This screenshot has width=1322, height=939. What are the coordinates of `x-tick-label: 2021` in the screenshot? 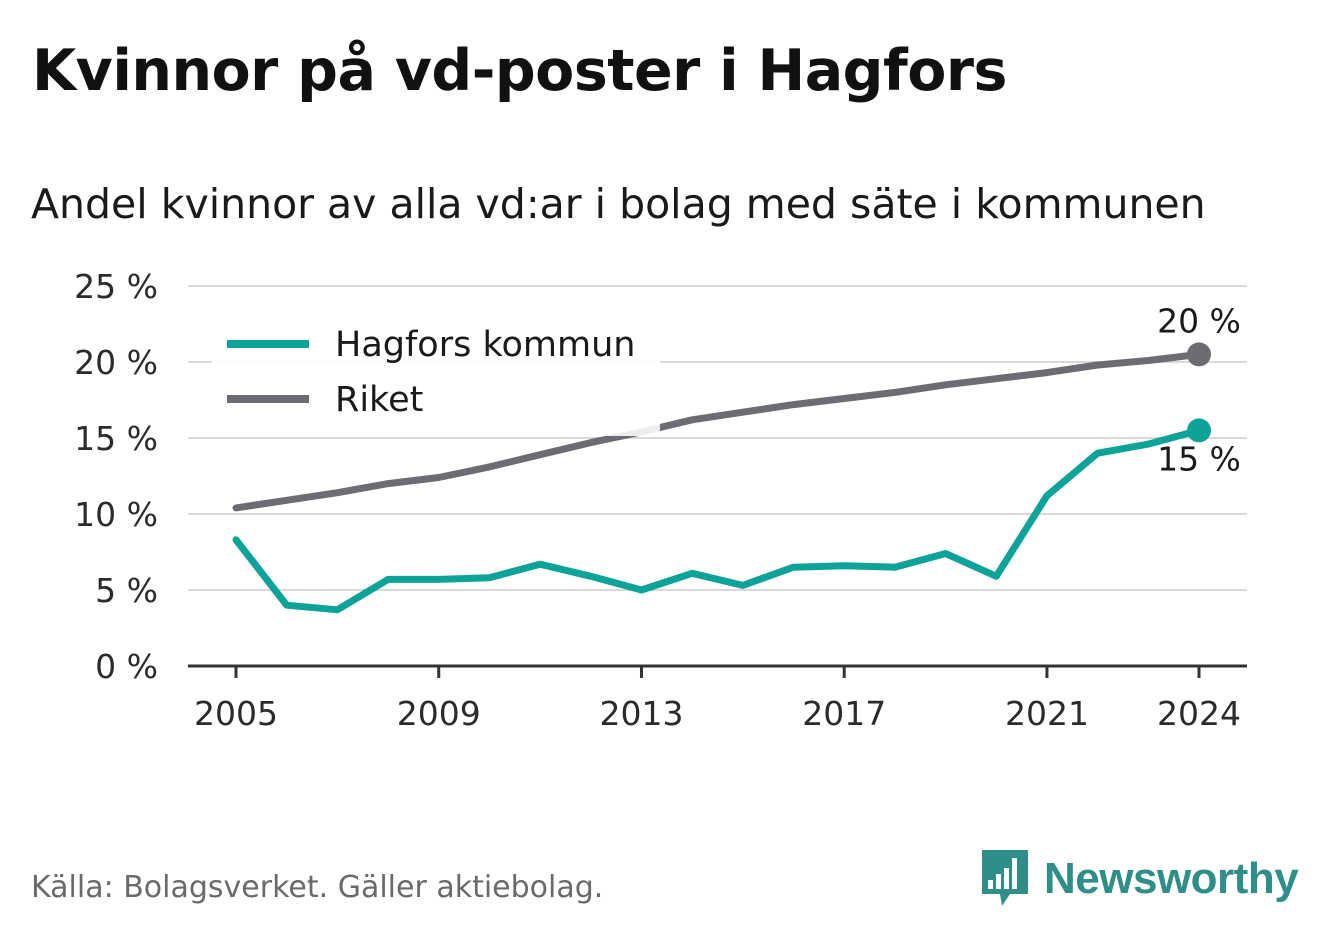 It's located at (1047, 713).